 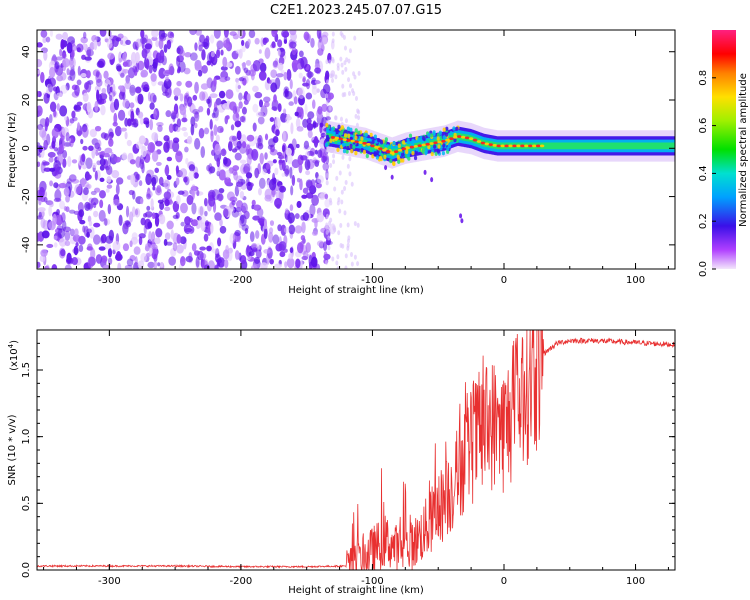 What do you see at coordinates (635, 581) in the screenshot?
I see `snr-x-tick-label: 100` at bounding box center [635, 581].